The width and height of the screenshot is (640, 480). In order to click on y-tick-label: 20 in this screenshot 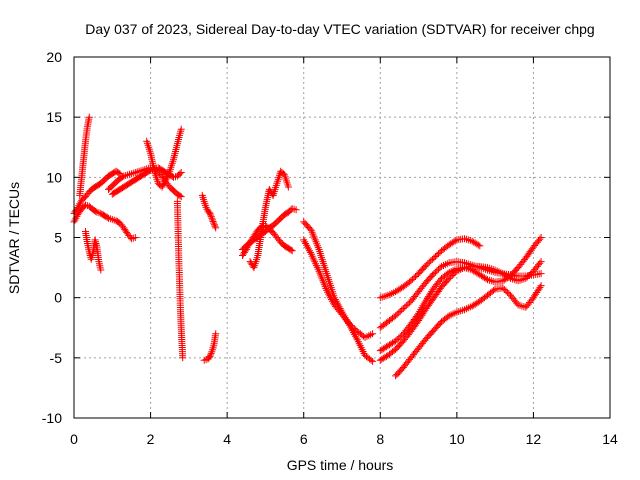, I will do `click(54, 57)`.